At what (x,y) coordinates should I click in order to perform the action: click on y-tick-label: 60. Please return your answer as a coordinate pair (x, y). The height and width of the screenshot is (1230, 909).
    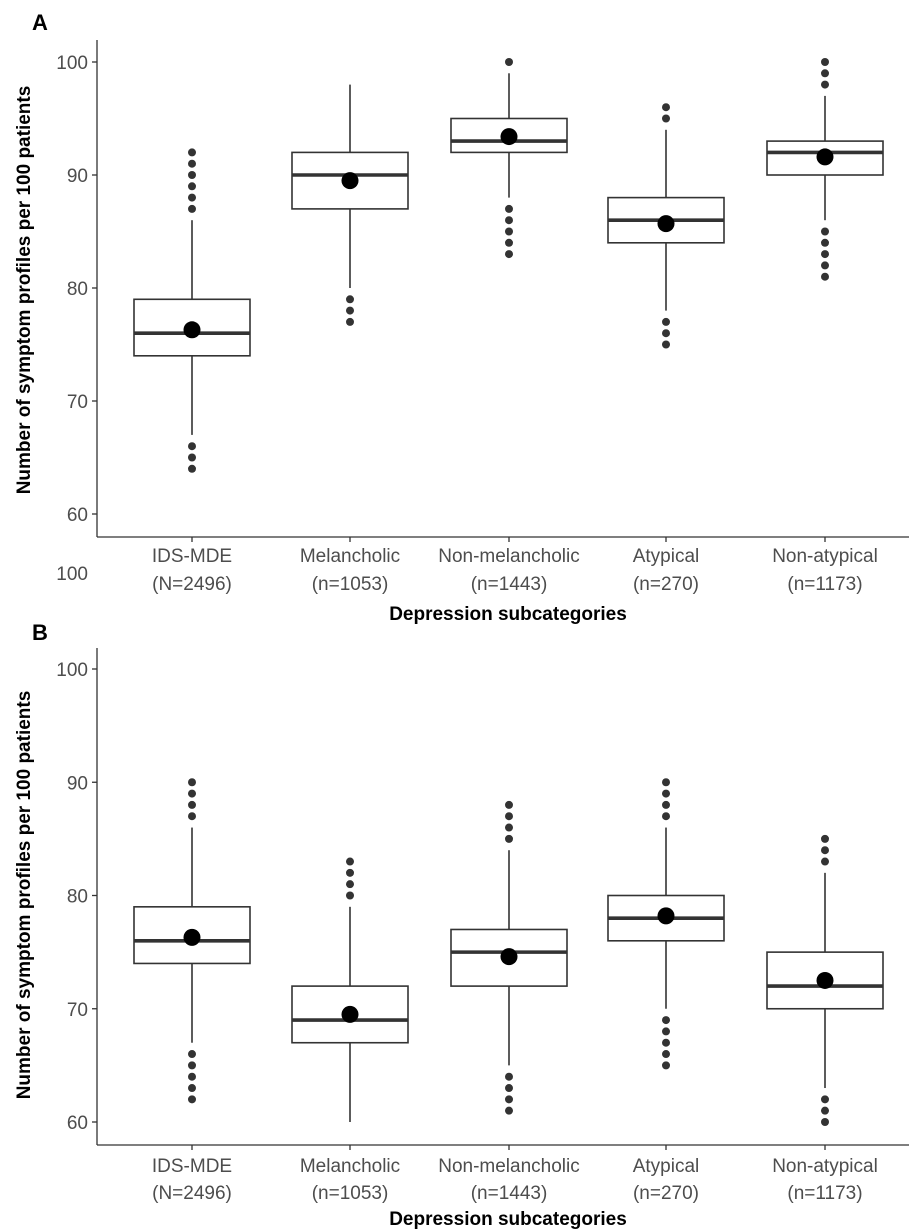
    Looking at the image, I should click on (77, 515).